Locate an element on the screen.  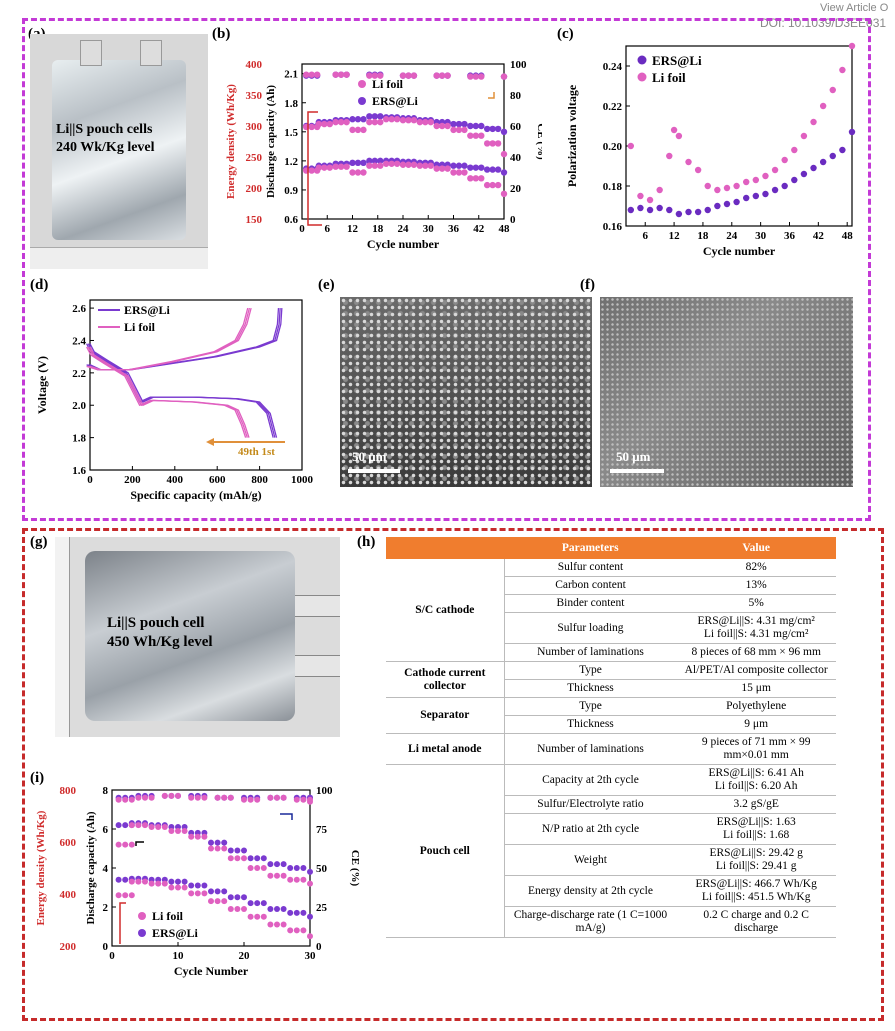
panel-g-caption-1: Li||S pouch cell is located at coordinates (156, 623).